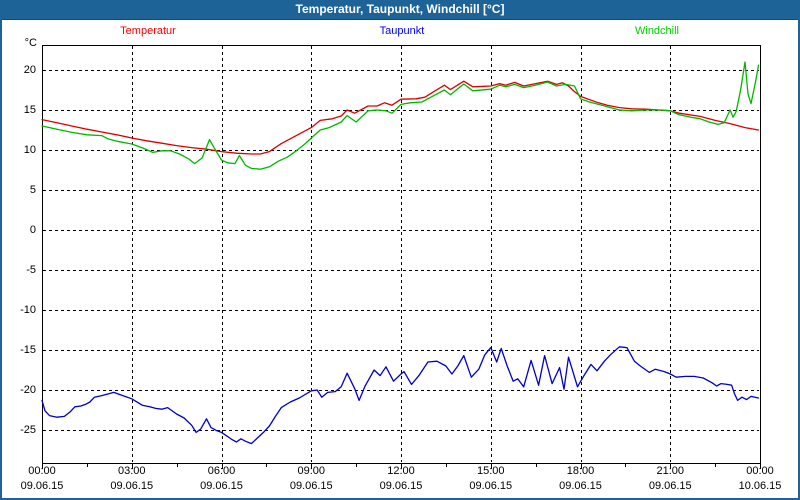 This screenshot has width=800, height=500. What do you see at coordinates (30, 43) in the screenshot?
I see `y-axis-unit-label: °C` at bounding box center [30, 43].